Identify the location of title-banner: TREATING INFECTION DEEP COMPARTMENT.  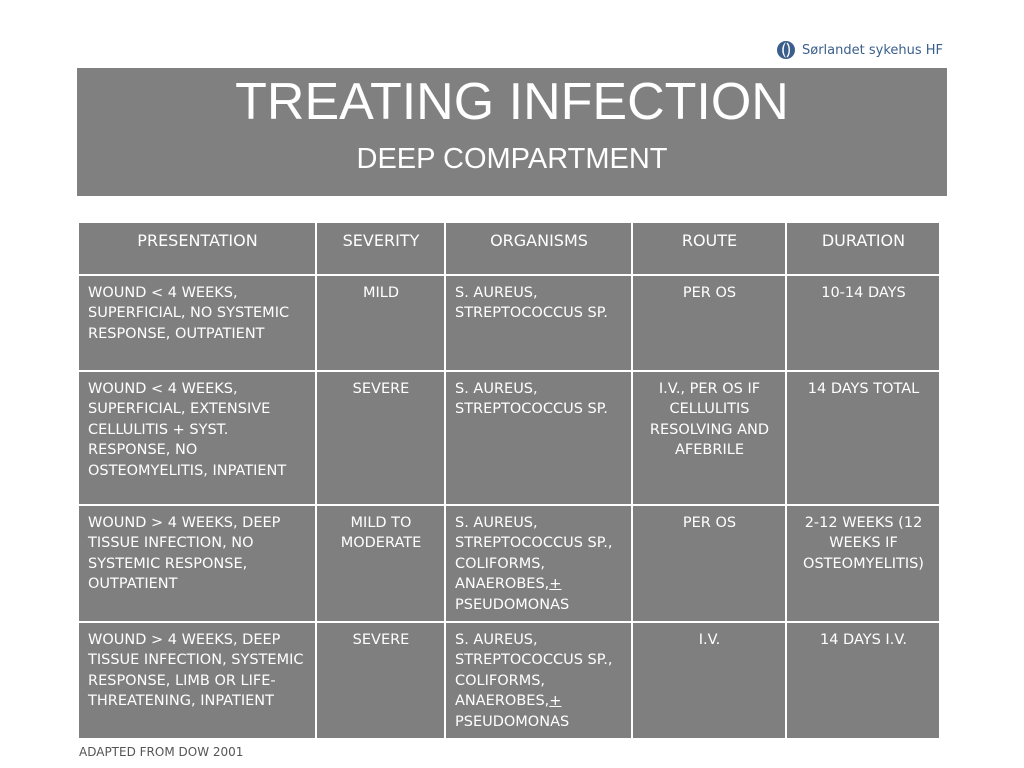
(512, 132).